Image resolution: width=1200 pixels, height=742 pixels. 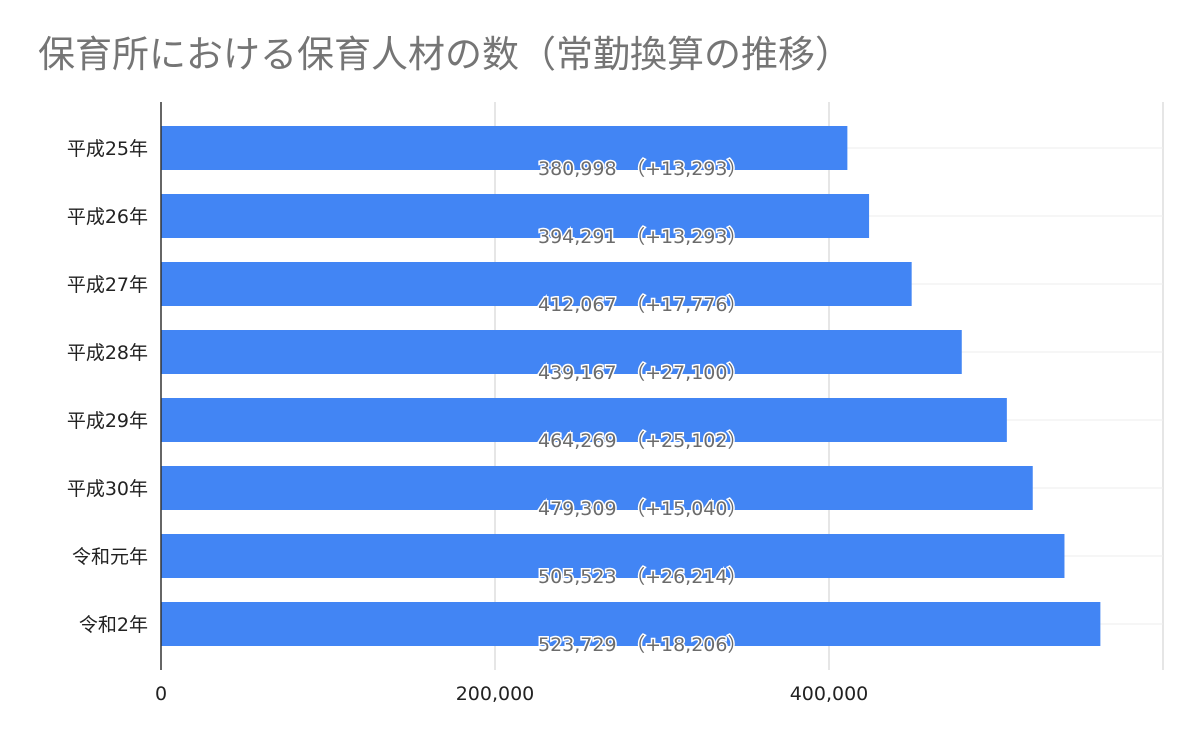 What do you see at coordinates (642, 577) in the screenshot?
I see `data-label: 505,523 （+26,214）` at bounding box center [642, 577].